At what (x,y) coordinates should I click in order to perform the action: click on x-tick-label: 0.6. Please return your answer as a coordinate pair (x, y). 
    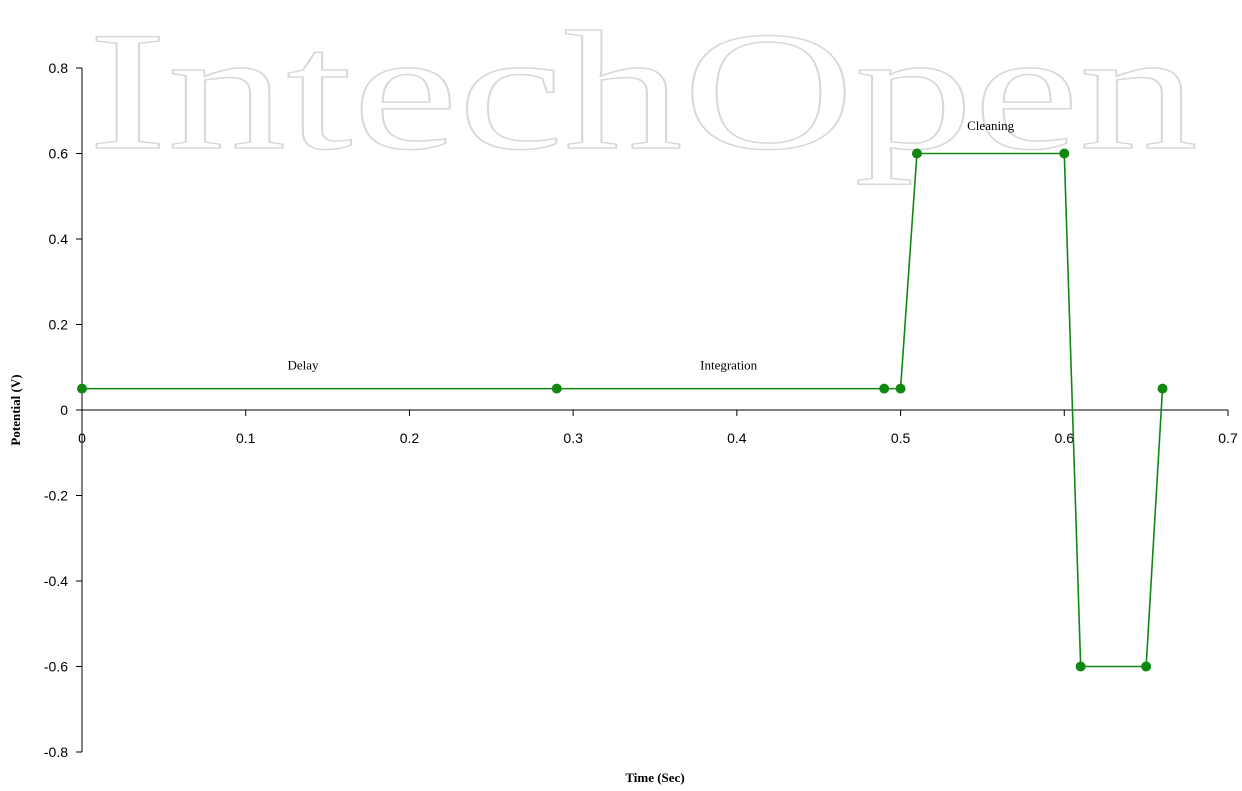
    Looking at the image, I should click on (1065, 438).